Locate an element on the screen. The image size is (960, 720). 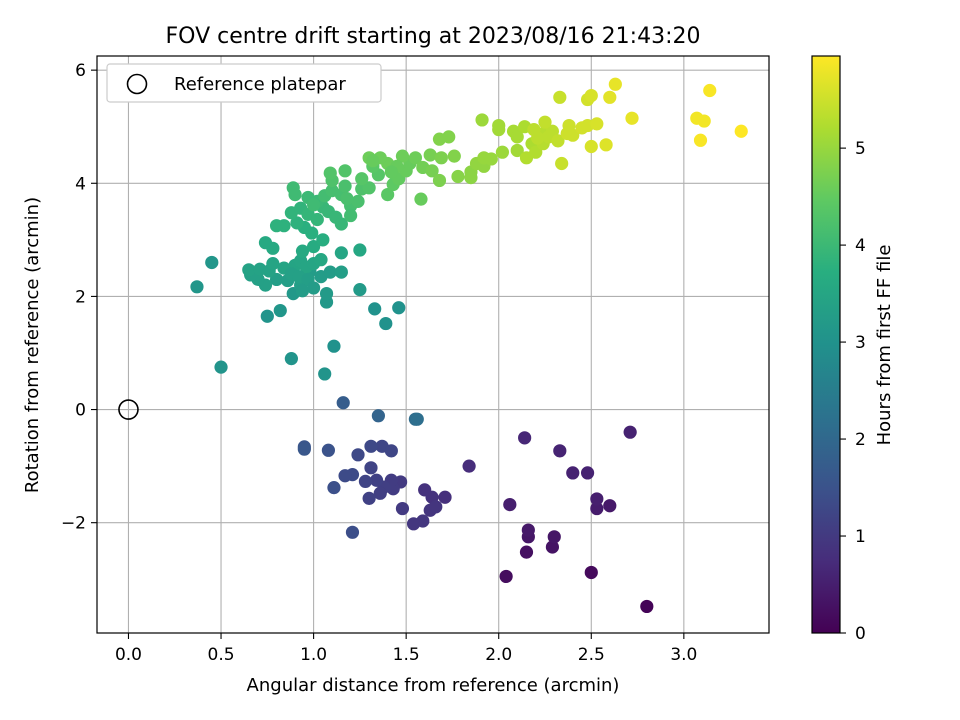
colorbar: 0 1 2 3 4 5 Hours from first FF file is located at coordinates (853, 349).